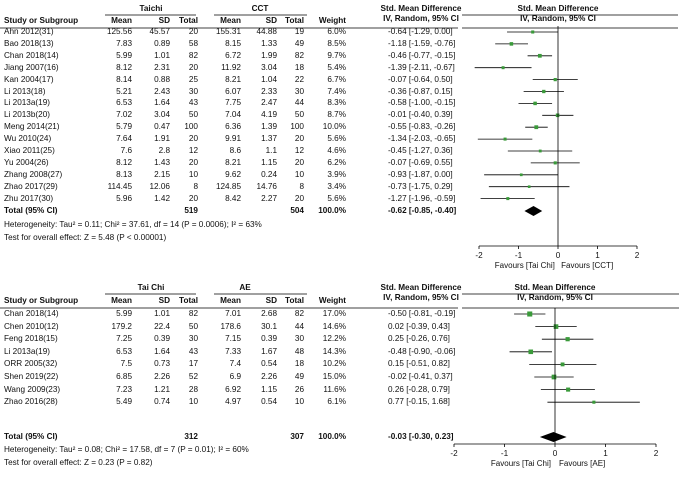  I want to click on col-header-total: Total, so click(294, 20).